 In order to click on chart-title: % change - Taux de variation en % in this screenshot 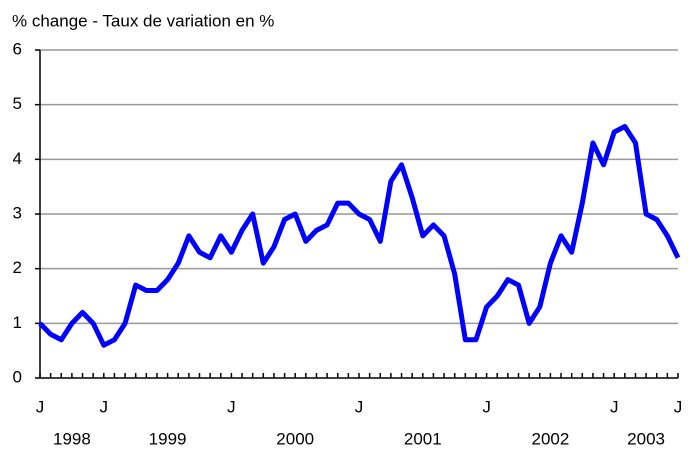, I will do `click(143, 20)`.